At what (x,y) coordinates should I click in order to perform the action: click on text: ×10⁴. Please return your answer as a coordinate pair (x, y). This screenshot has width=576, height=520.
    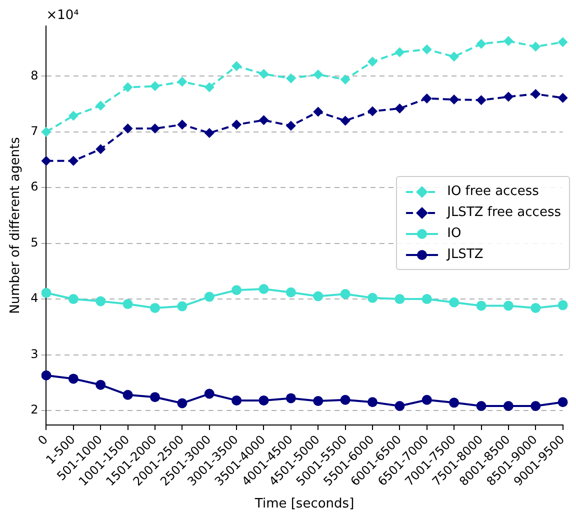
    Looking at the image, I should click on (62, 15).